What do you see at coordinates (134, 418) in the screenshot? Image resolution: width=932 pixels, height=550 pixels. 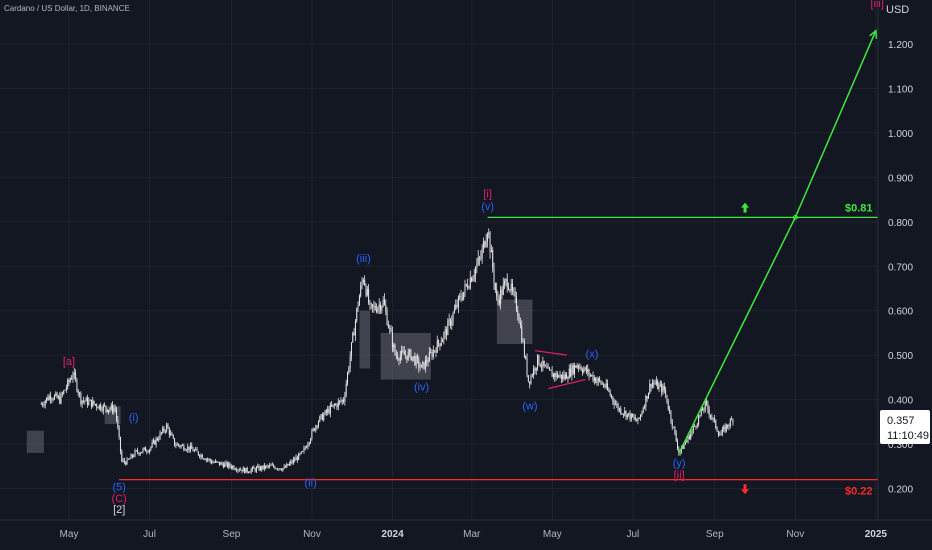 I see `wave-label: (i)` at bounding box center [134, 418].